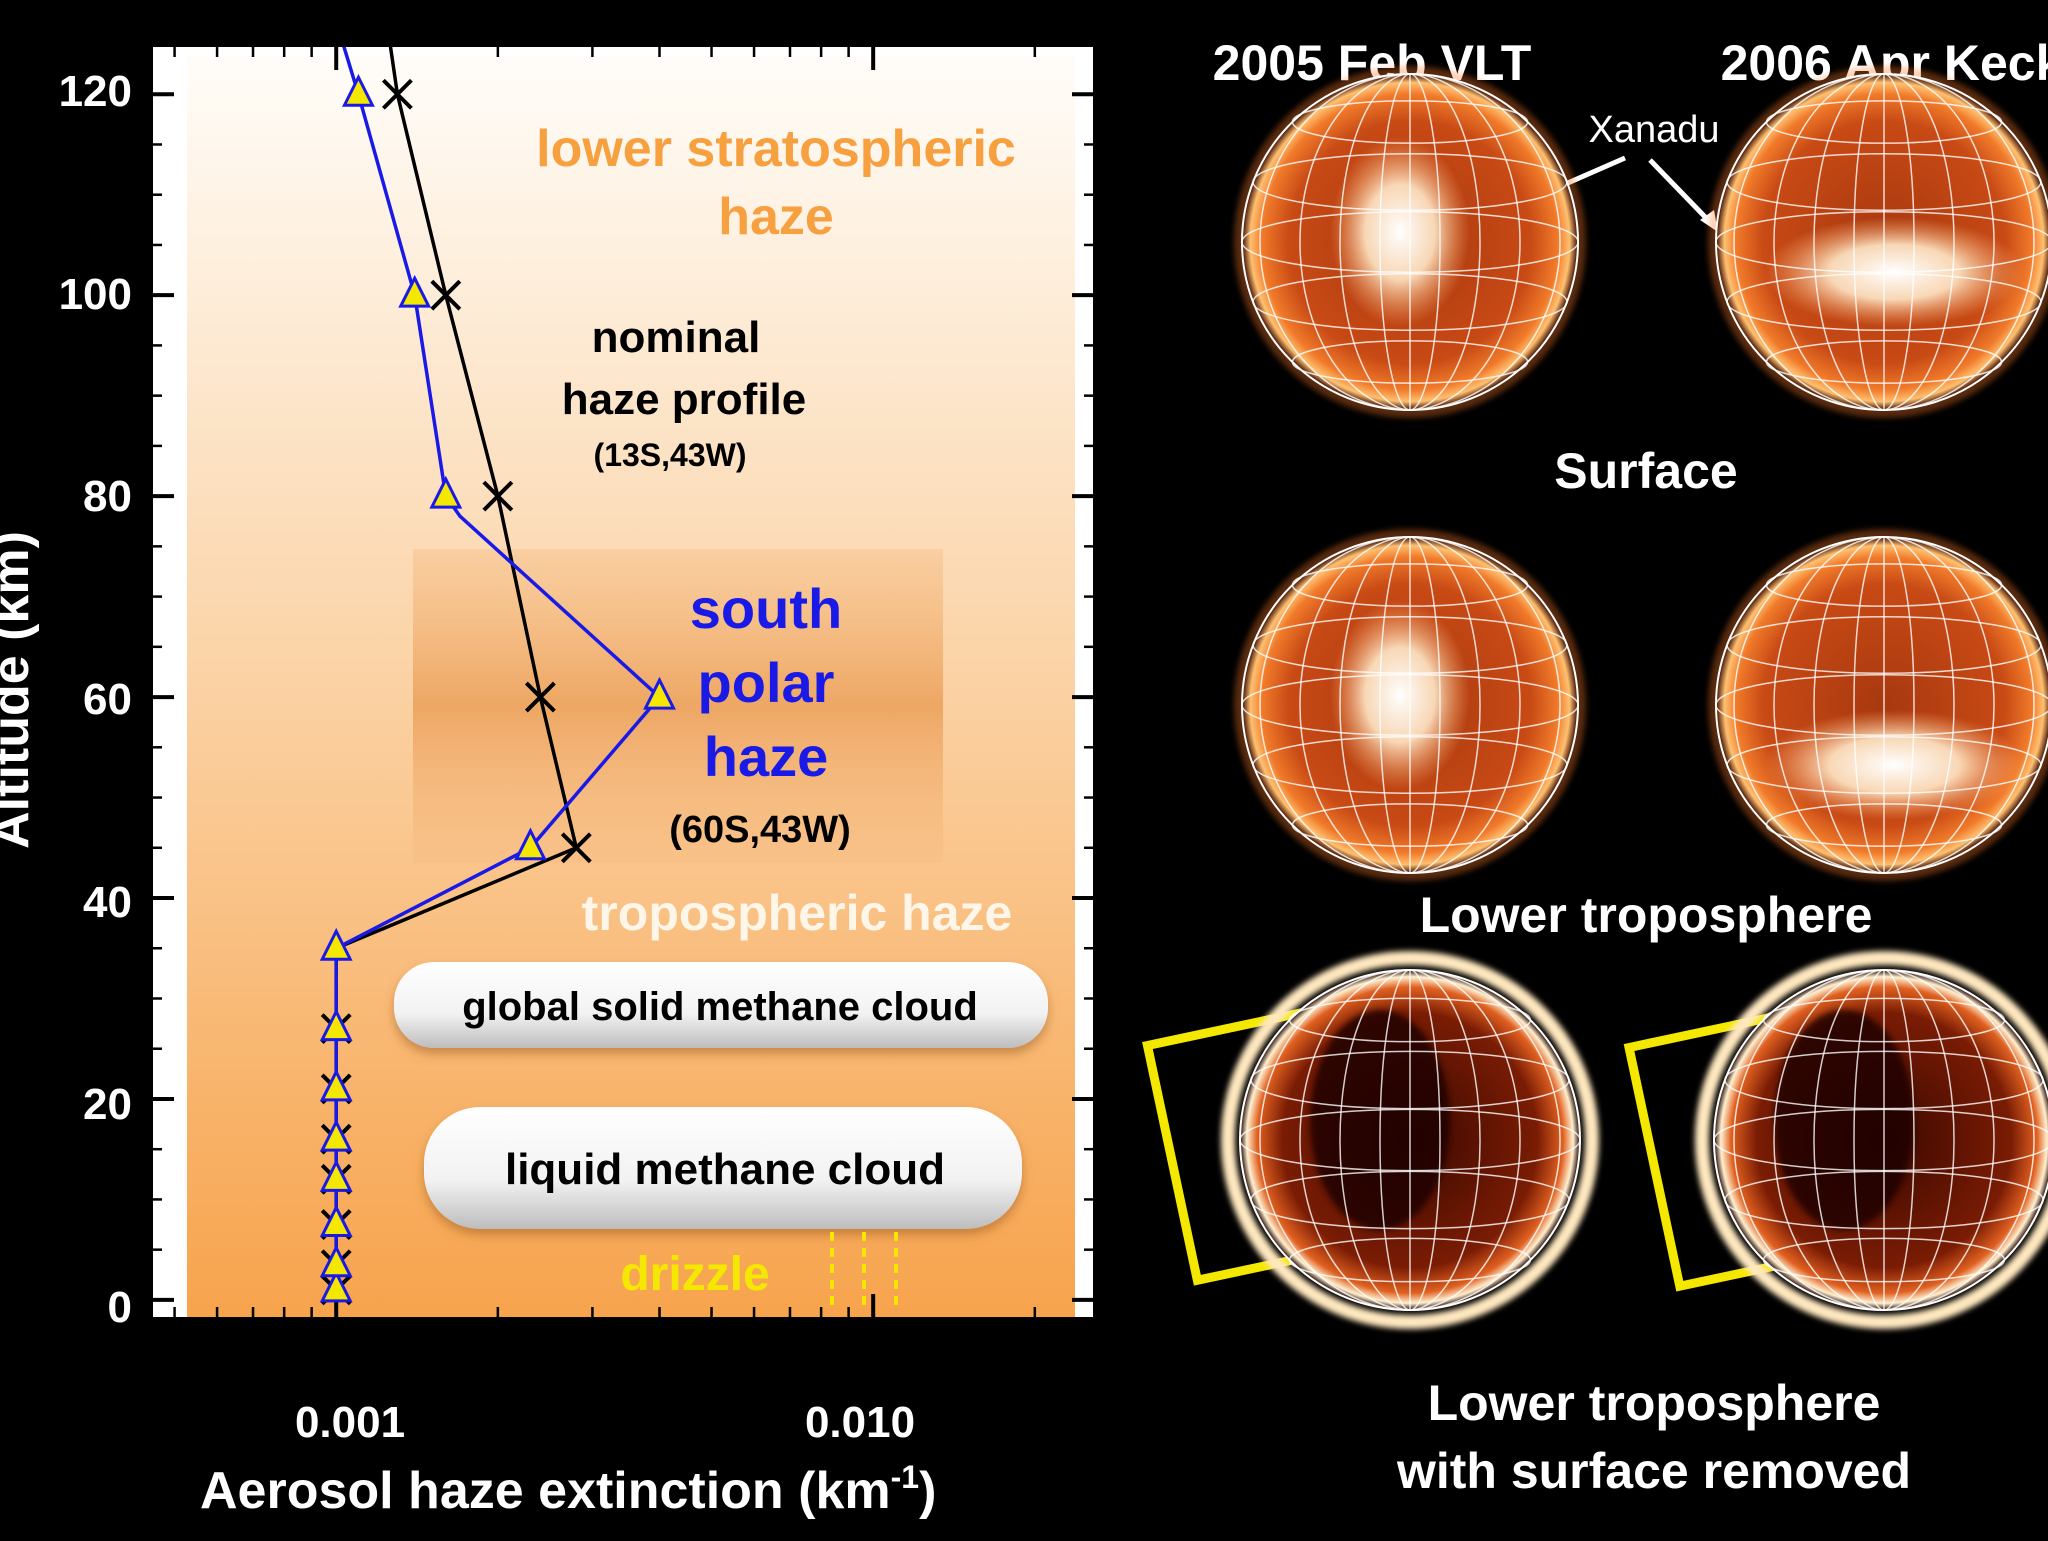 This screenshot has height=1541, width=2048. I want to click on liquid-cloud-shape, so click(723, 1168).